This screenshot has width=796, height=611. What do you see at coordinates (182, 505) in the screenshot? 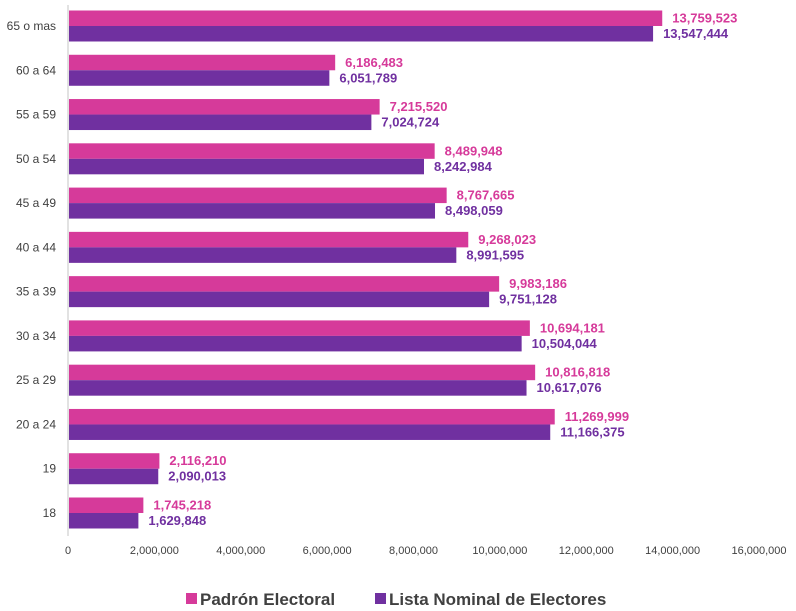
I see `data-label-padron: 1,745,218` at bounding box center [182, 505].